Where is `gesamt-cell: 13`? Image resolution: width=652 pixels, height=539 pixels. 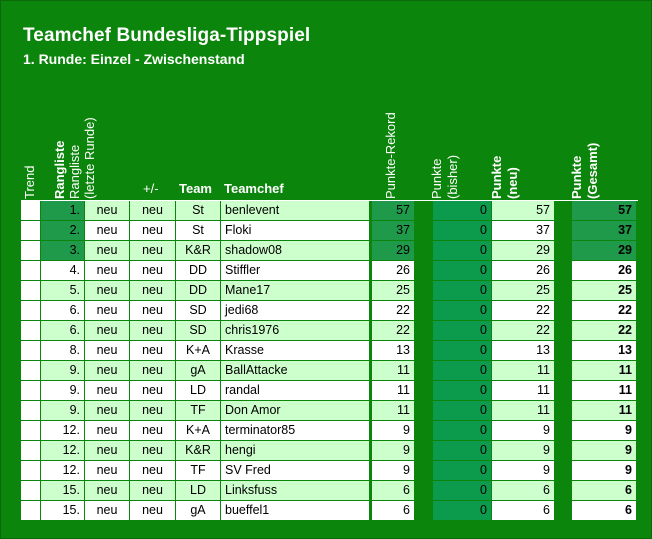
gesamt-cell: 13 is located at coordinates (604, 350).